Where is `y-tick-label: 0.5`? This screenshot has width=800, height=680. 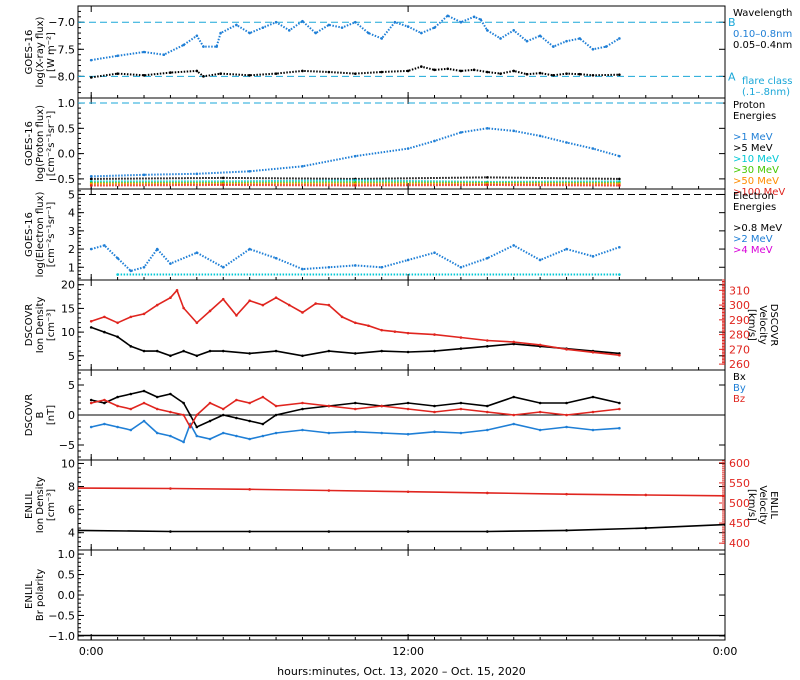
y-tick-label: 0.5 is located at coordinates (67, 128).